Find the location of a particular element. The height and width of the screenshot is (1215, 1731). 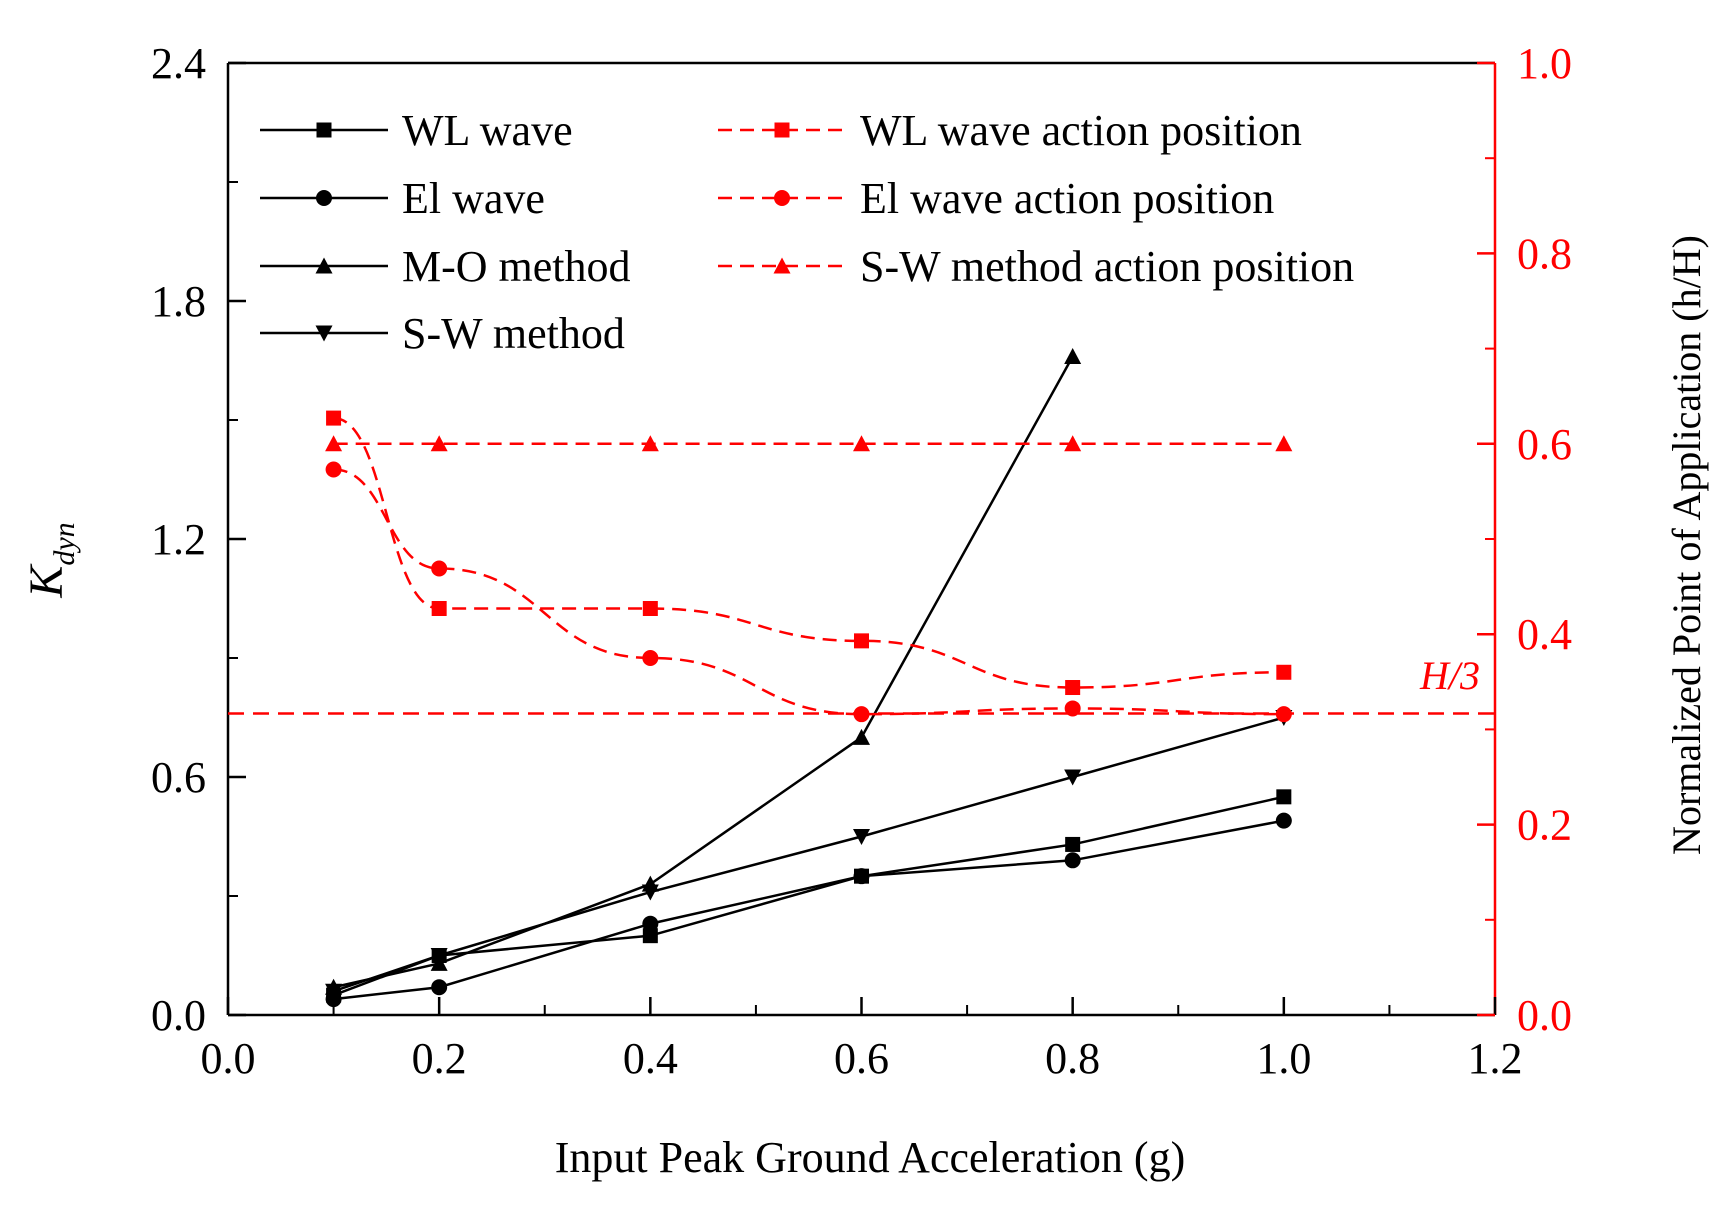

legend-entry: WL wave action position is located at coordinates (1010, 130).